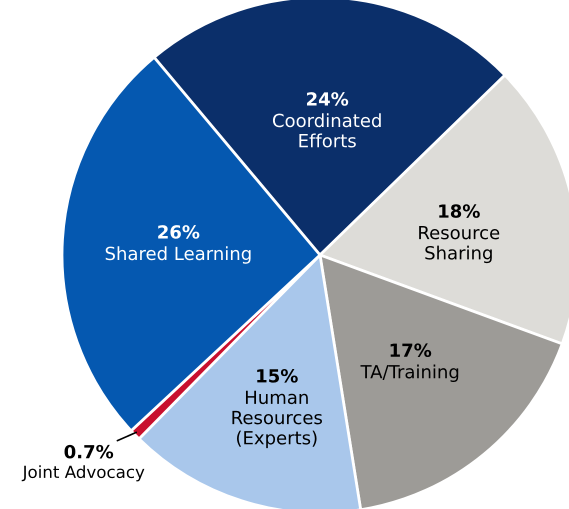  What do you see at coordinates (459, 245) in the screenshot?
I see `slice-label: Resource Sharing` at bounding box center [459, 245].